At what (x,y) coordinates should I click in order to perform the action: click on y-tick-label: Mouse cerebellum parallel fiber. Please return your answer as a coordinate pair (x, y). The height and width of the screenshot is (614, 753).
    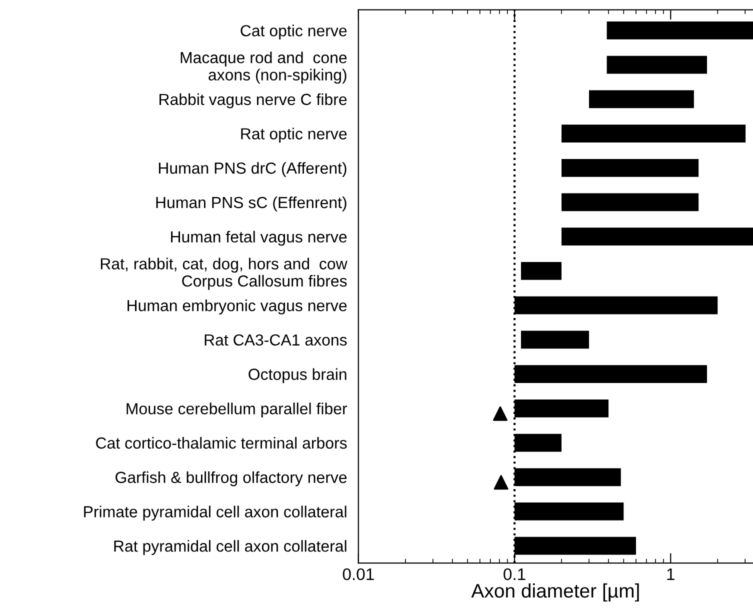
    Looking at the image, I should click on (237, 410).